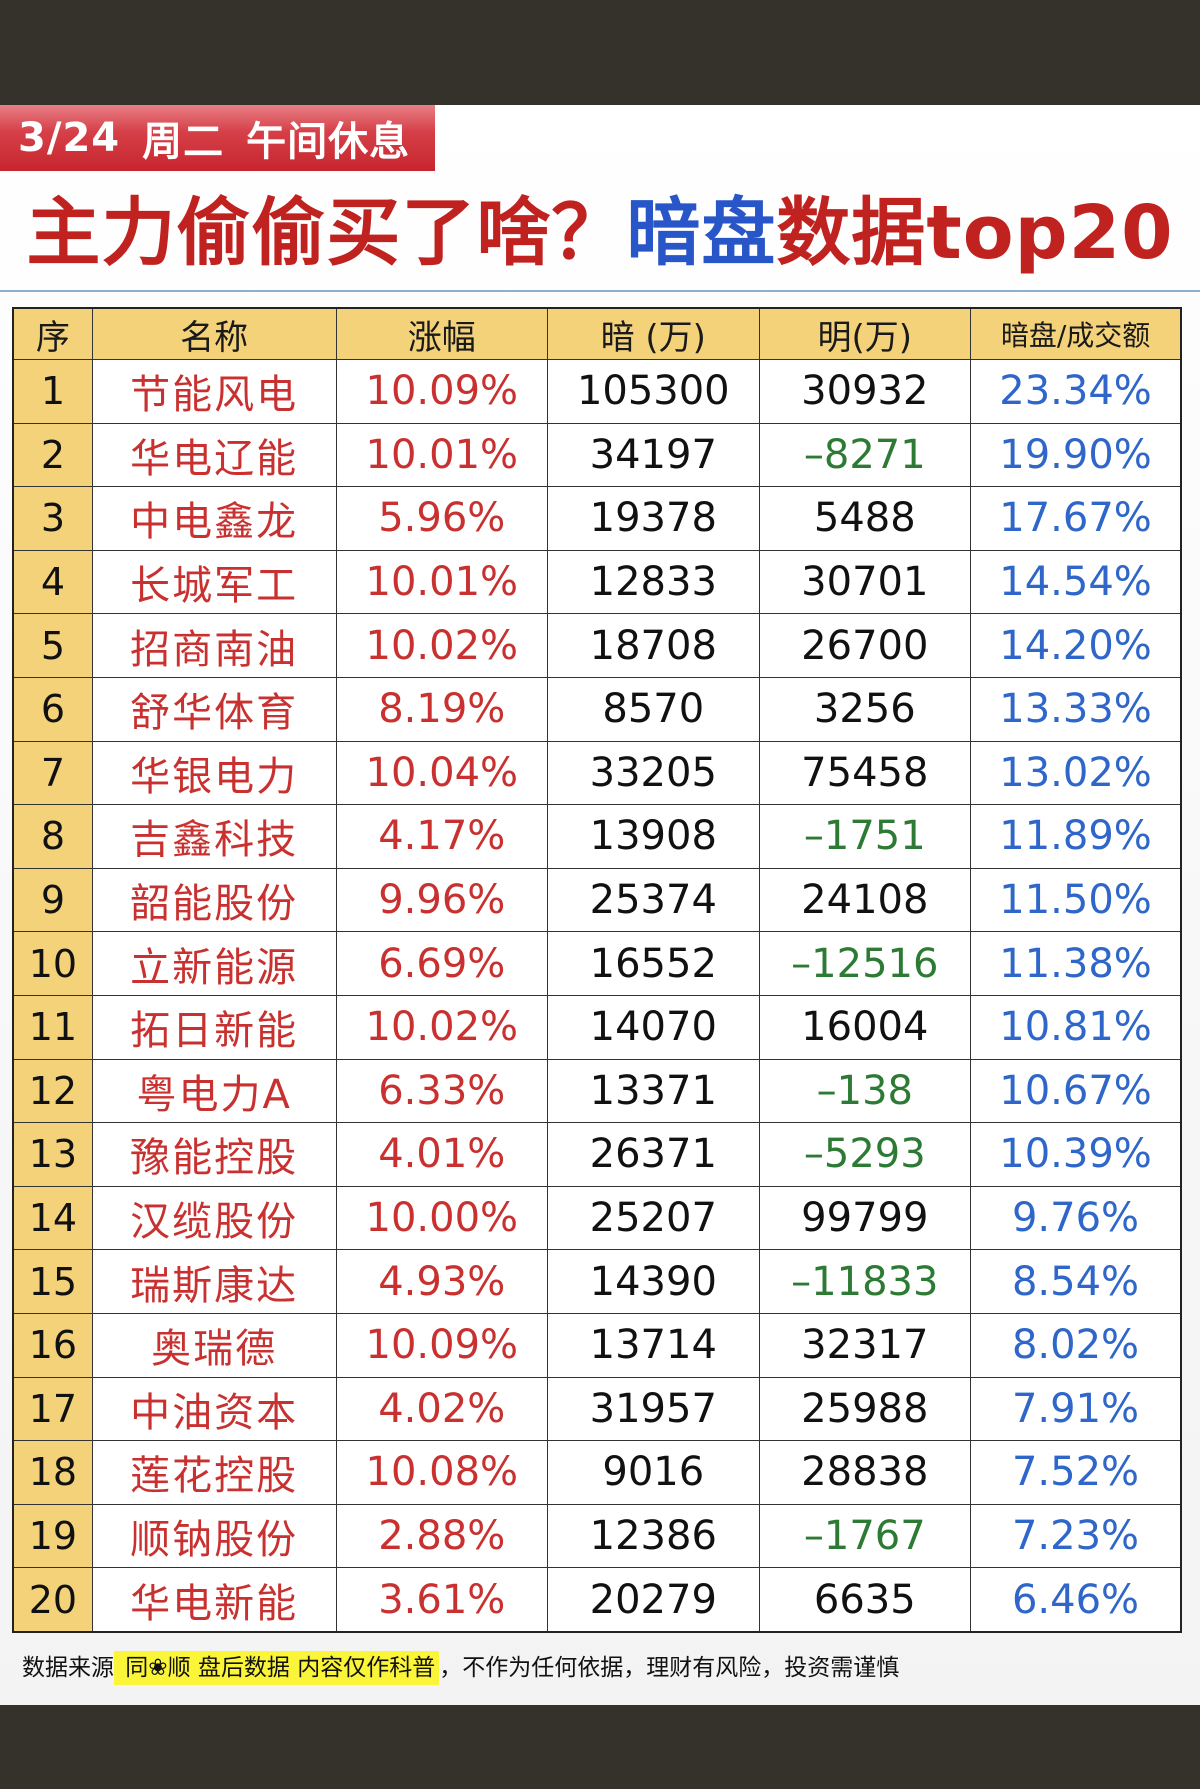 This screenshot has width=1200, height=1789. I want to click on row-index: 6, so click(52, 709).